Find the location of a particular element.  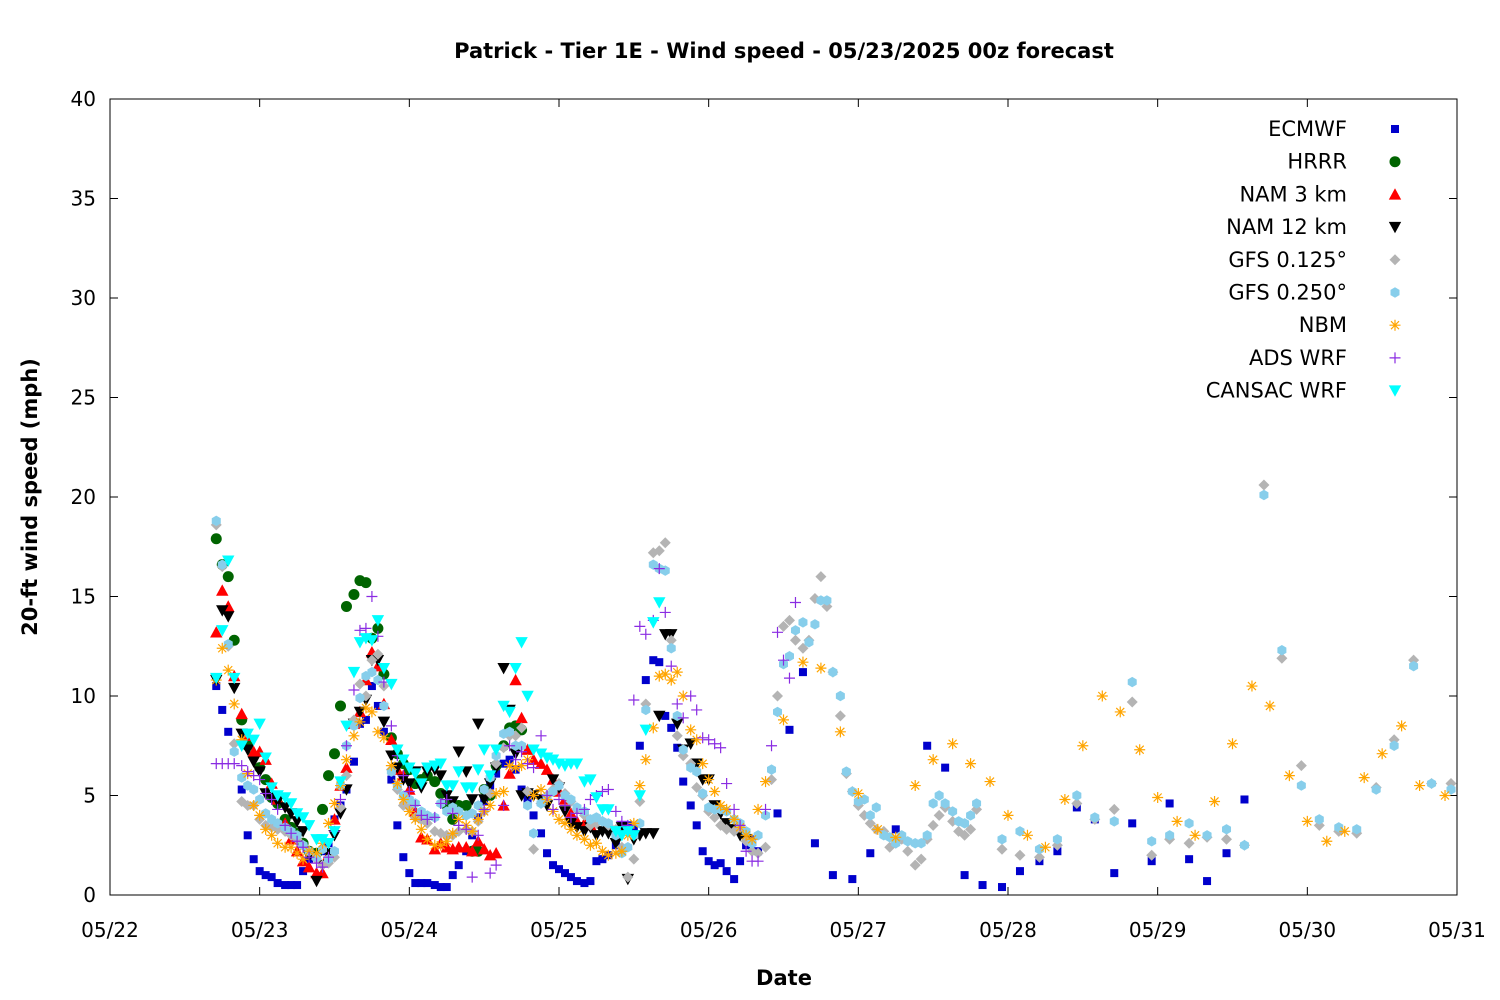

series-ads-wrf is located at coordinates (505, 723).